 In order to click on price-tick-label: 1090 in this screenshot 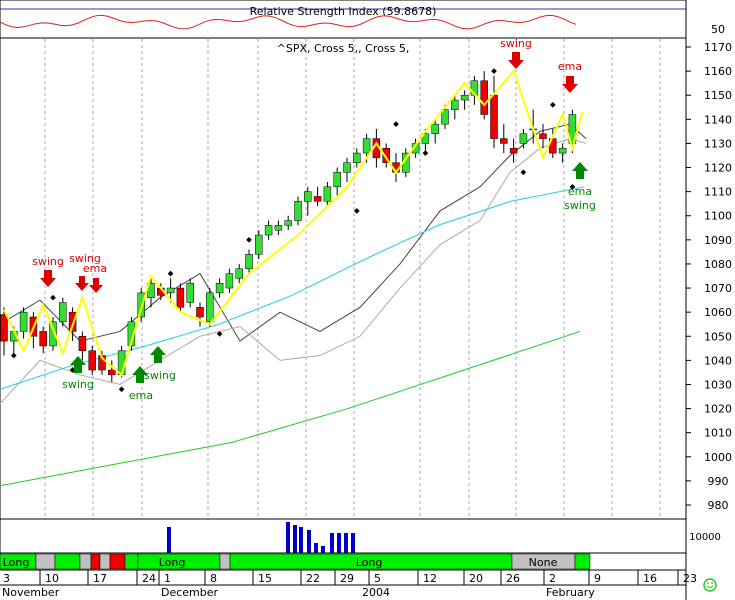, I will do `click(718, 240)`.